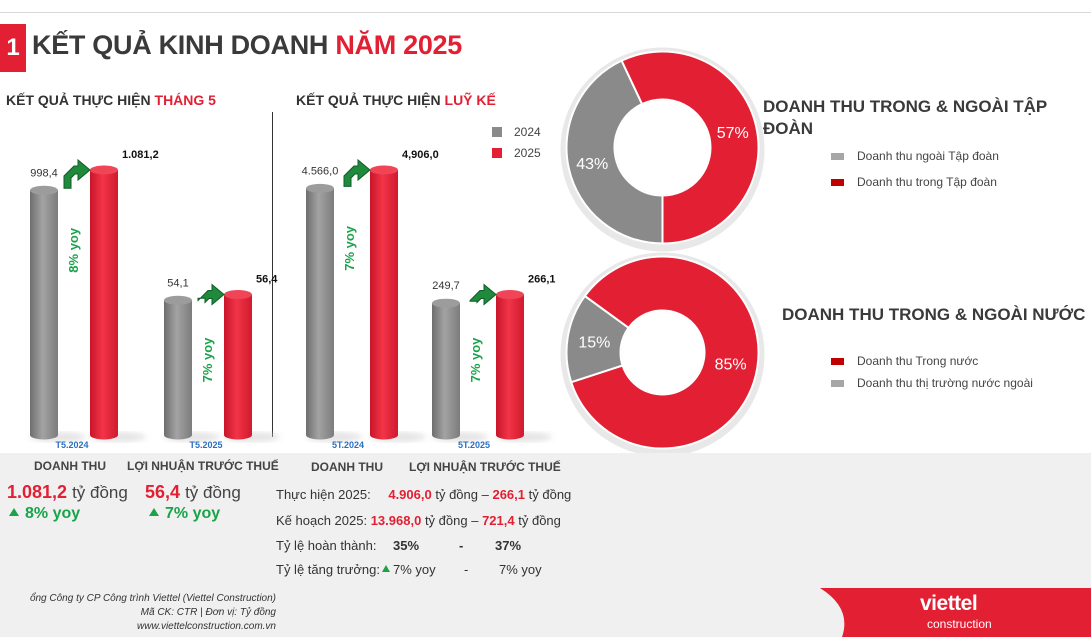  Describe the element at coordinates (485, 467) in the screenshot. I see `cumulative-group-profit: LỢI NHUẬN TRƯỚC THUẾ` at that location.